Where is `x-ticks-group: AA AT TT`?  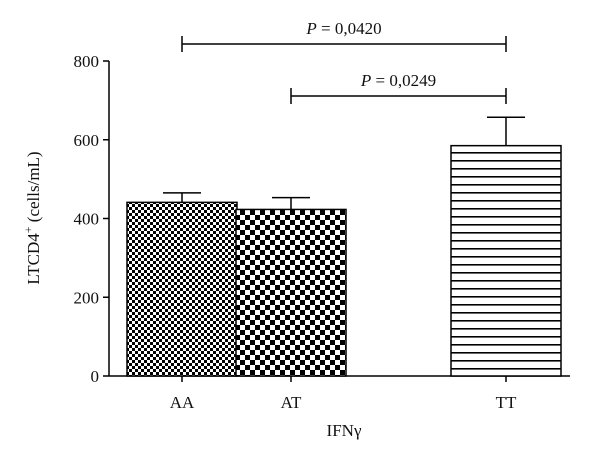
x-ticks-group: AA AT TT is located at coordinates (343, 394).